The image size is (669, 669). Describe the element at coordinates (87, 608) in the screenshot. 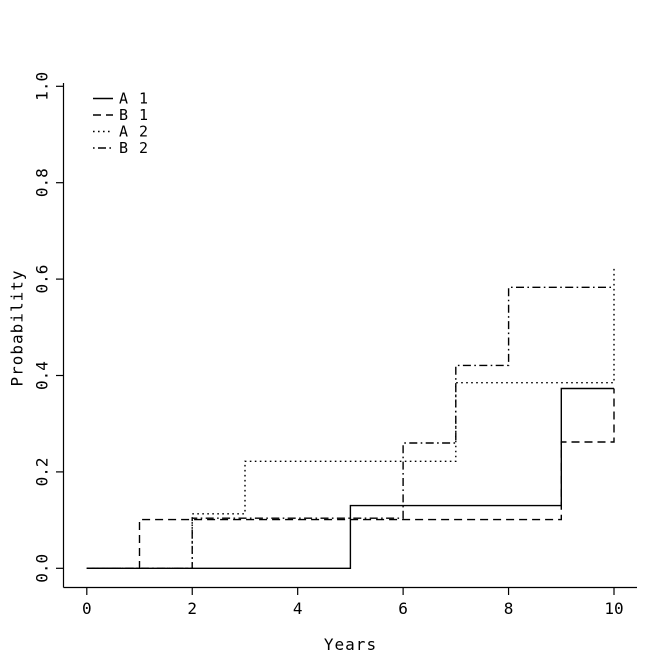

I see `x-tick-label: 0` at that location.